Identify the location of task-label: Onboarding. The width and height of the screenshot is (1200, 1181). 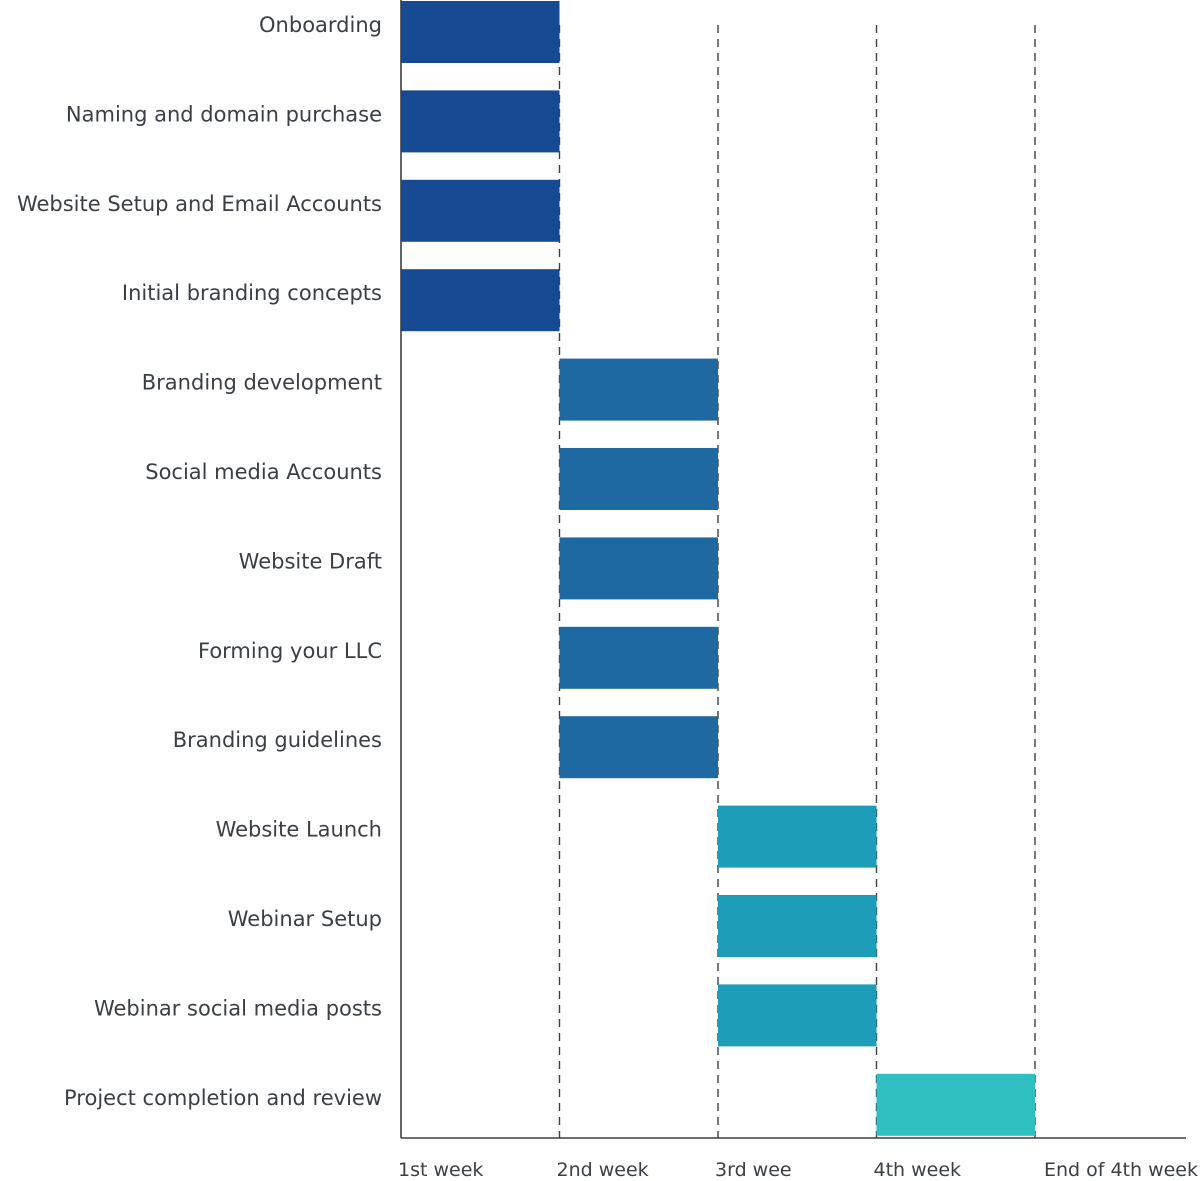
(320, 25).